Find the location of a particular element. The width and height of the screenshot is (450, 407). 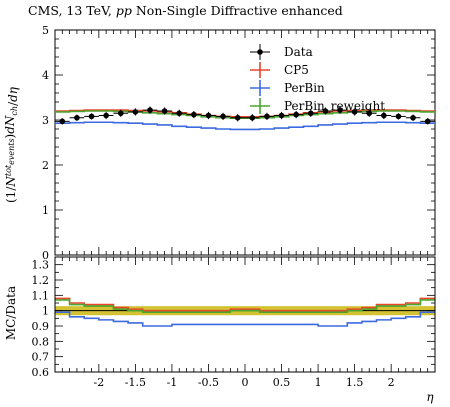

x-tick-label: 1.5 is located at coordinates (355, 382).